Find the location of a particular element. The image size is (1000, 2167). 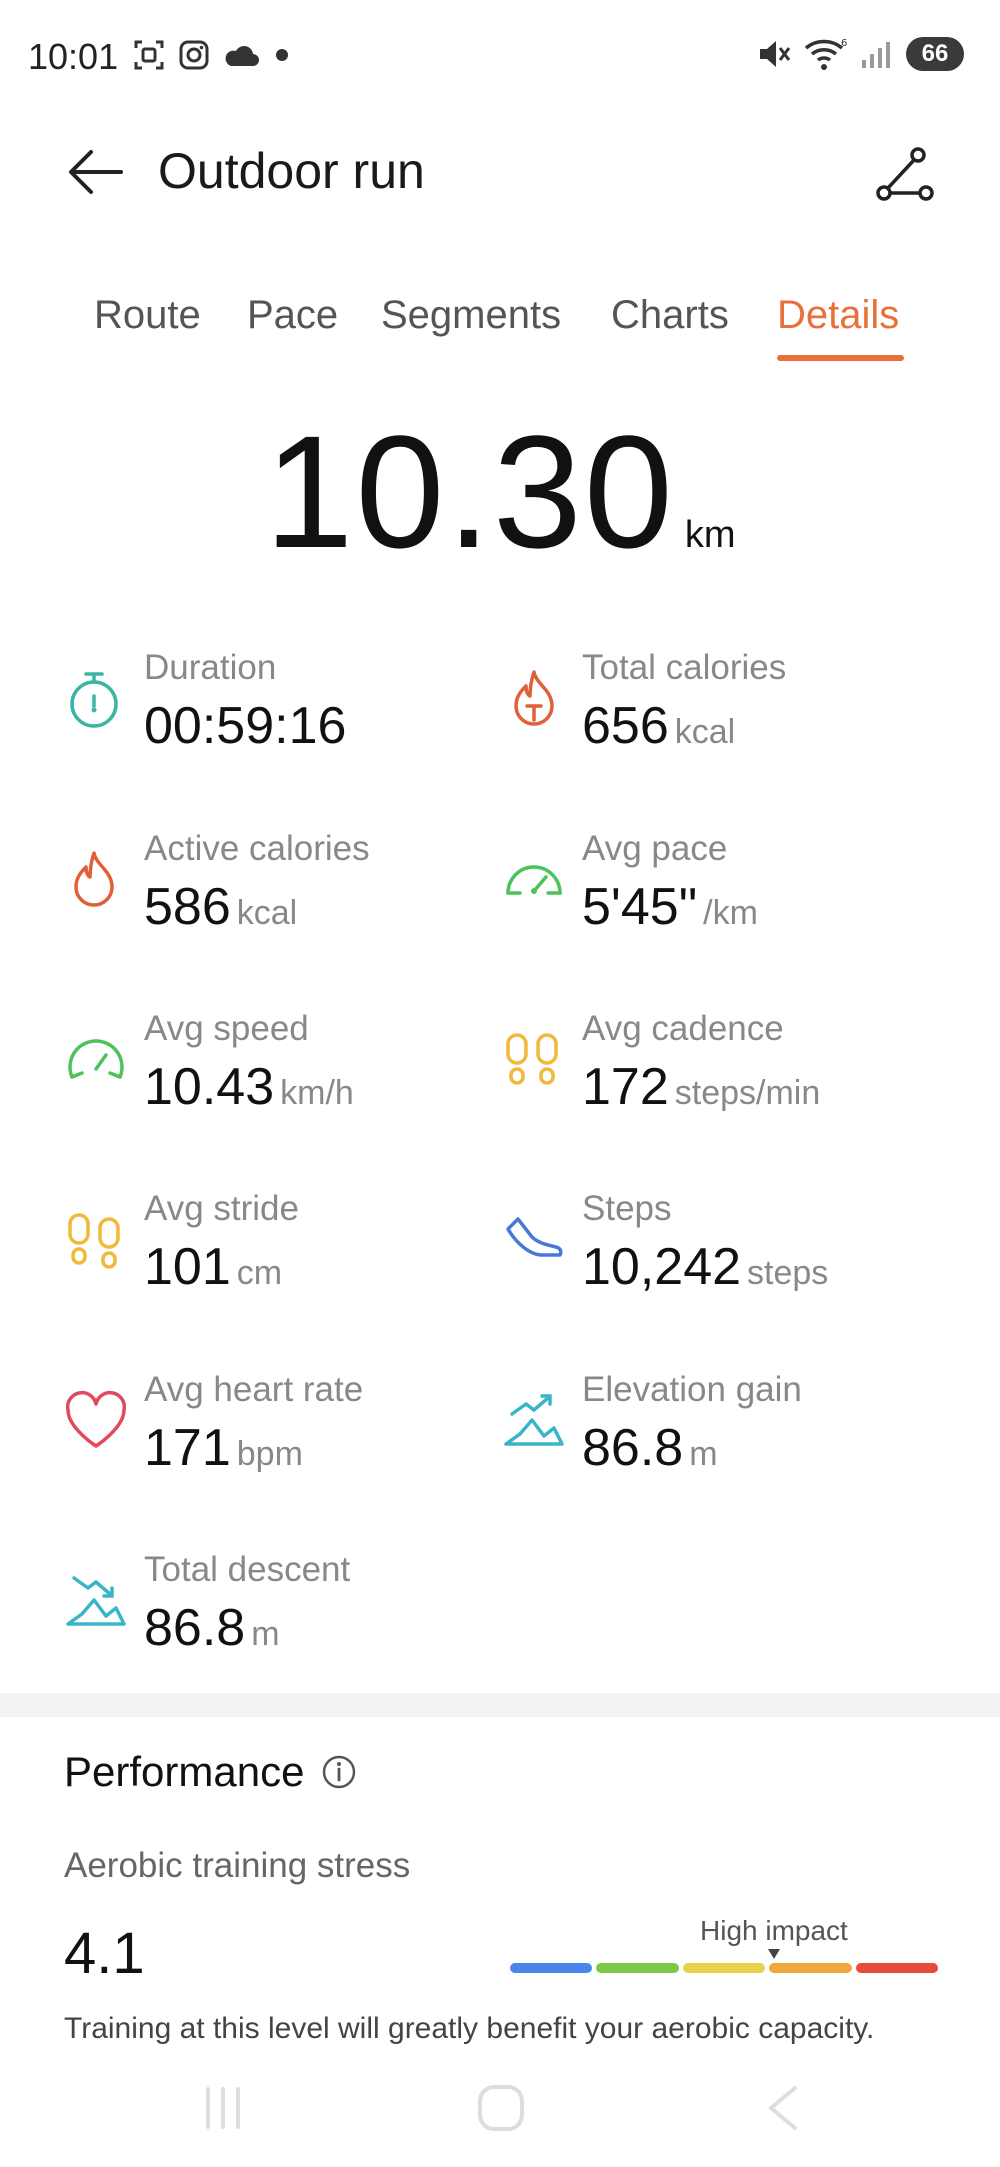

screenshot-icon is located at coordinates (149, 55).